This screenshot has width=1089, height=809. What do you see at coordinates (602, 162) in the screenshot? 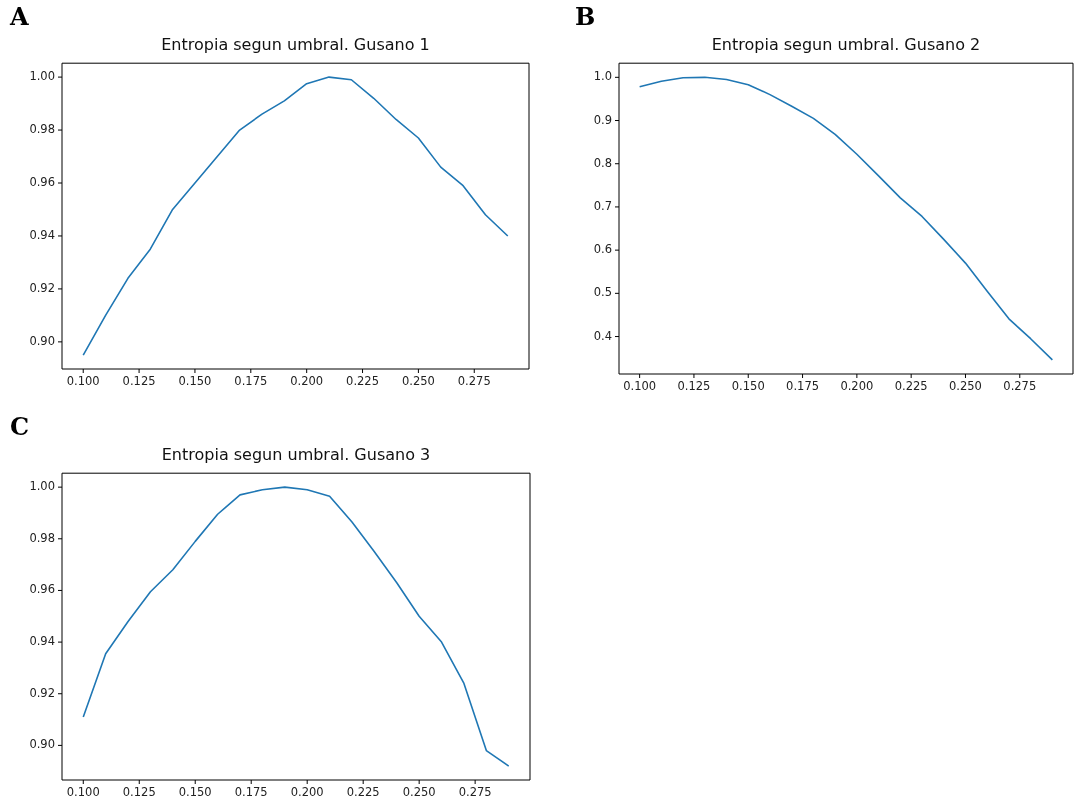
I see `y-tick-label: 0.8` at bounding box center [602, 162].